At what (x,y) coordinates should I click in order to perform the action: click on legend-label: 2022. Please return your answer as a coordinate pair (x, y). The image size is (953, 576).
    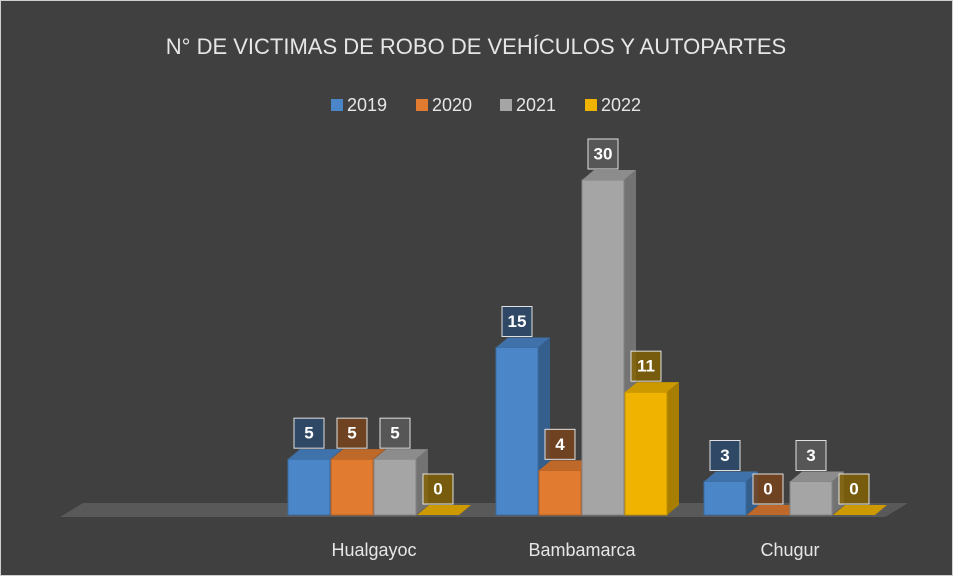
    Looking at the image, I should click on (621, 105).